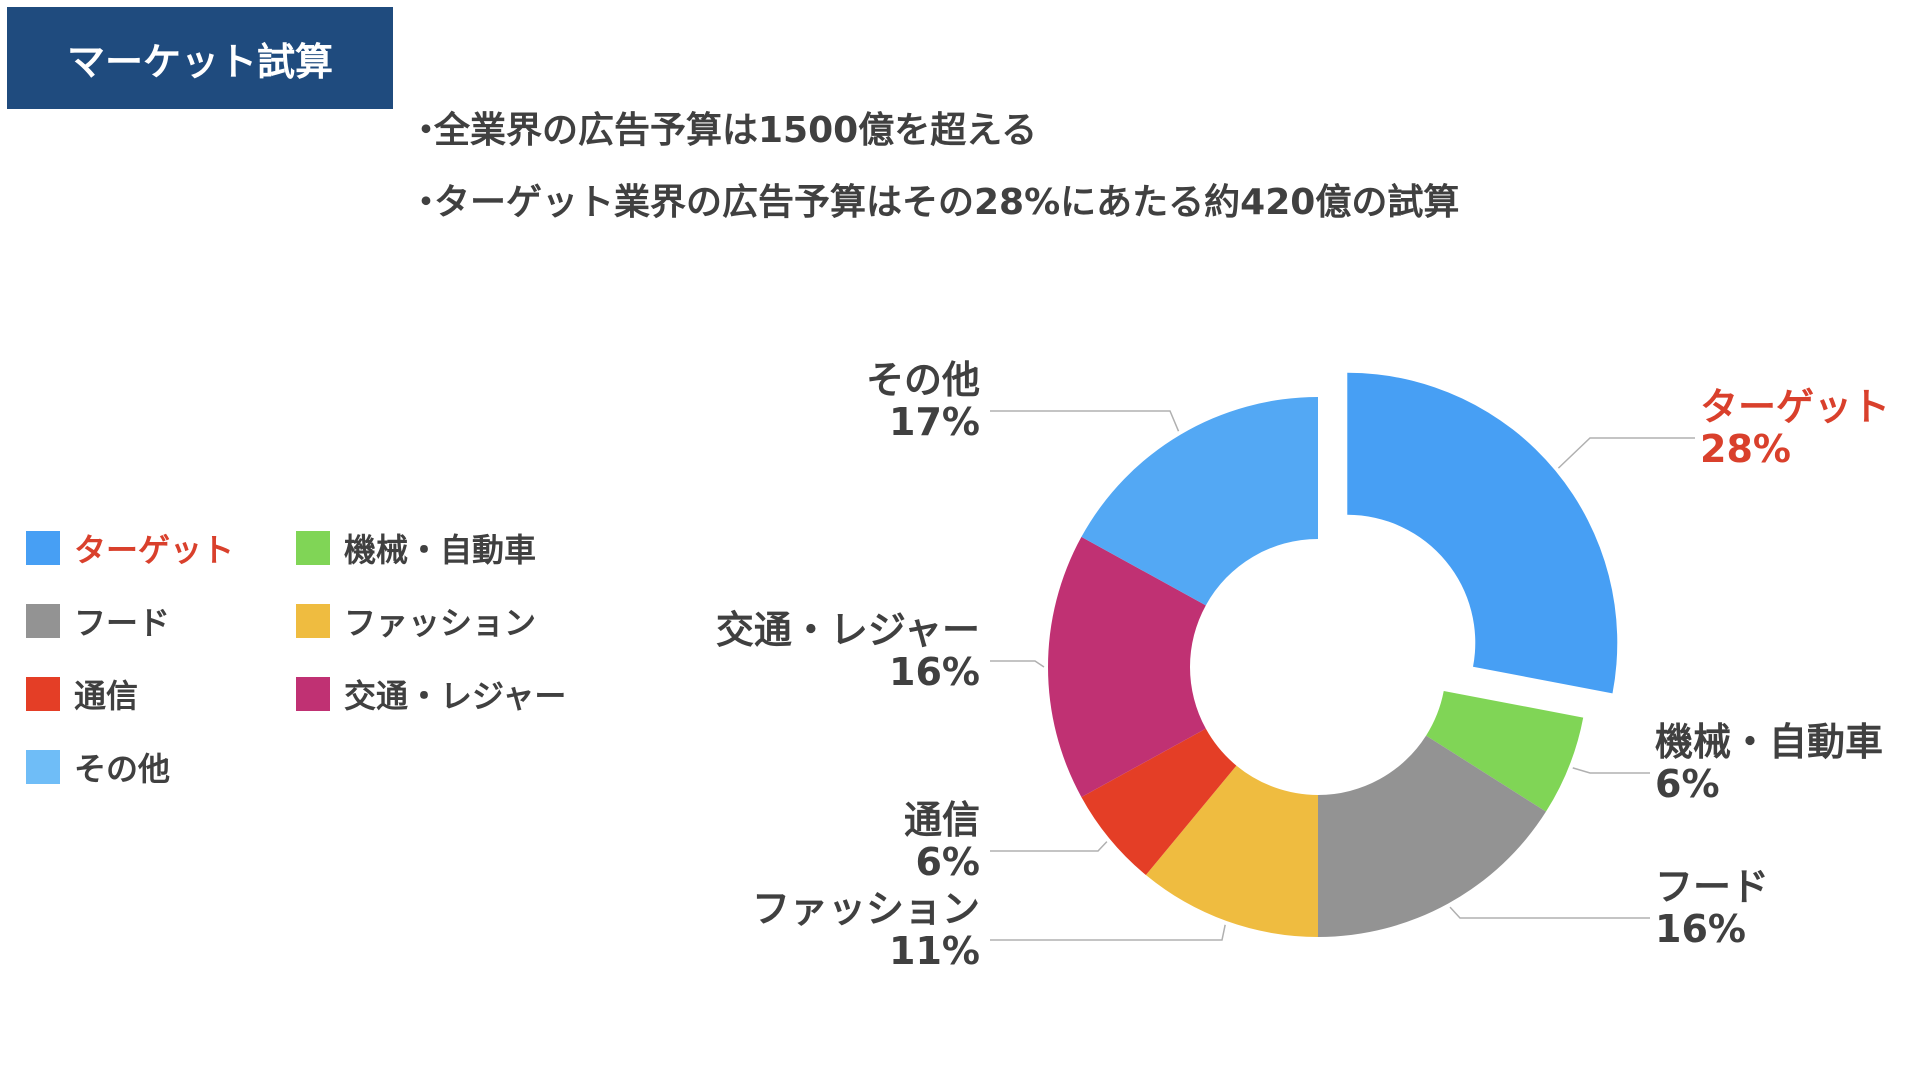 This screenshot has width=1920, height=1080. I want to click on slice-value-label-6: 17%, so click(934, 422).